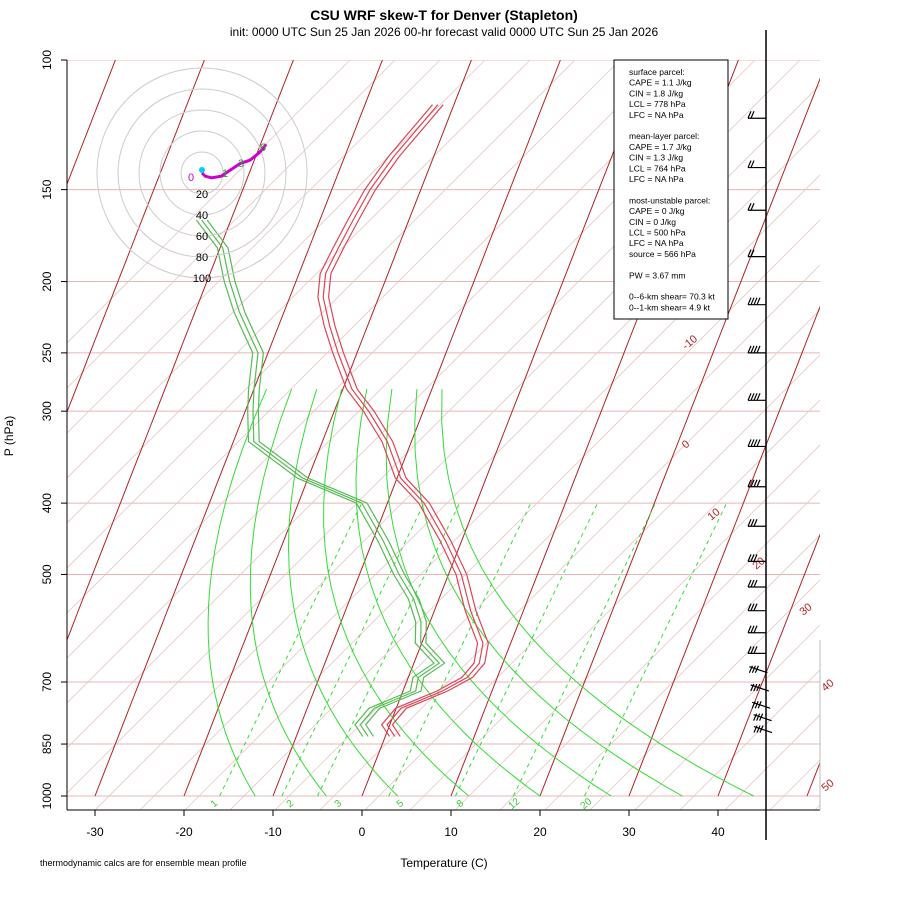 The height and width of the screenshot is (900, 900). What do you see at coordinates (669, 200) in the screenshot?
I see `info-line: most-unstable parcel:` at bounding box center [669, 200].